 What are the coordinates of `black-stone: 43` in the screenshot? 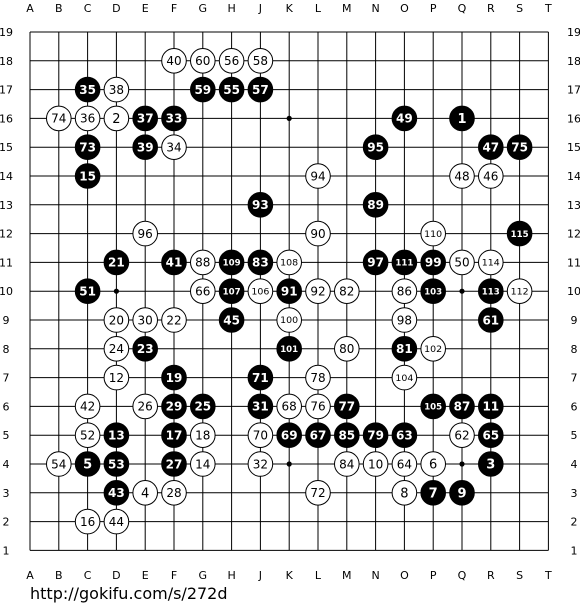 It's located at (116, 493).